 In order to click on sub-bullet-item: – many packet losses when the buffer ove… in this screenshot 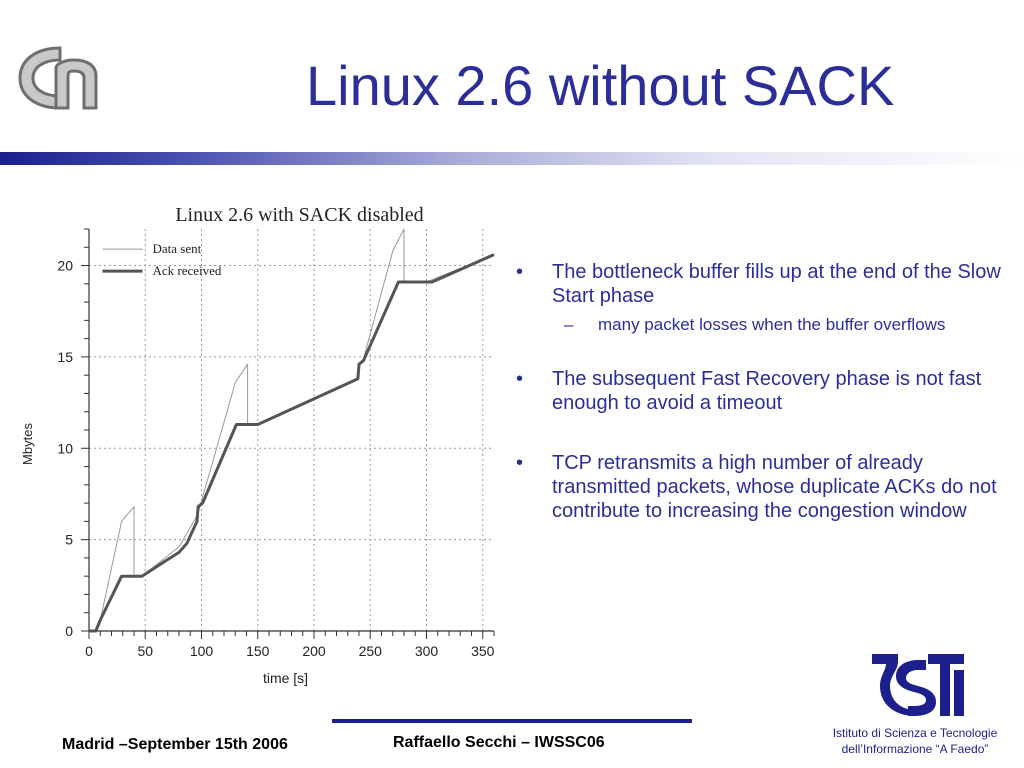, I will do `click(759, 324)`.